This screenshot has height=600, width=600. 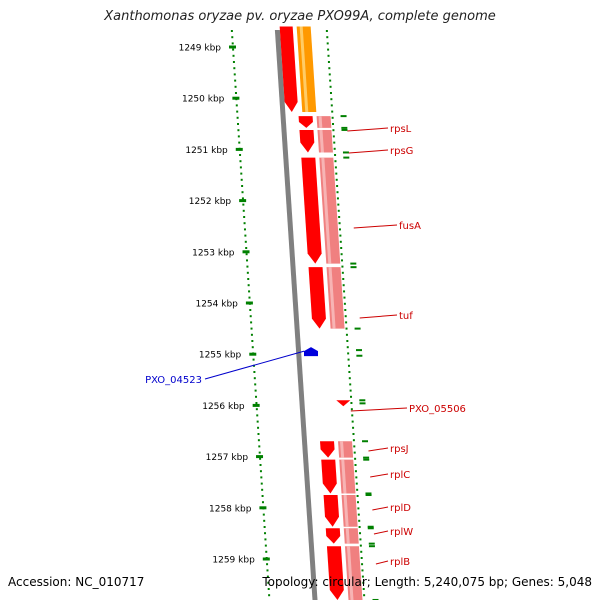 I want to click on gene-fusA-cds, so click(x=311, y=210).